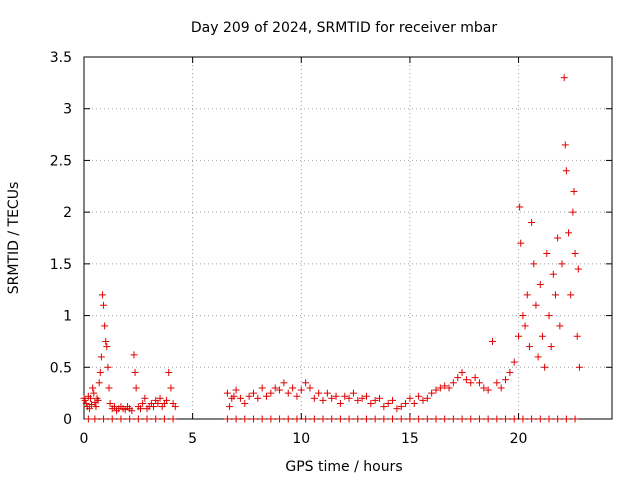  What do you see at coordinates (61, 58) in the screenshot?
I see `y-tick-label: 3.5` at bounding box center [61, 58].